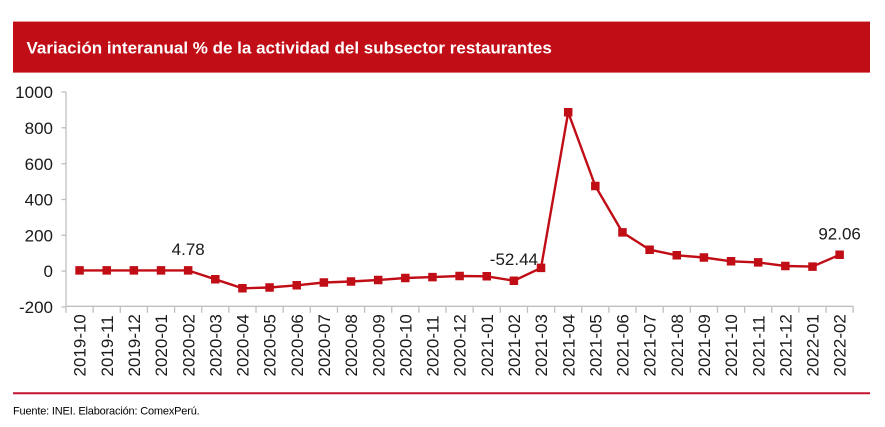 The height and width of the screenshot is (427, 885). Describe the element at coordinates (134, 345) in the screenshot. I see `svg-text: 2019-12` at that location.